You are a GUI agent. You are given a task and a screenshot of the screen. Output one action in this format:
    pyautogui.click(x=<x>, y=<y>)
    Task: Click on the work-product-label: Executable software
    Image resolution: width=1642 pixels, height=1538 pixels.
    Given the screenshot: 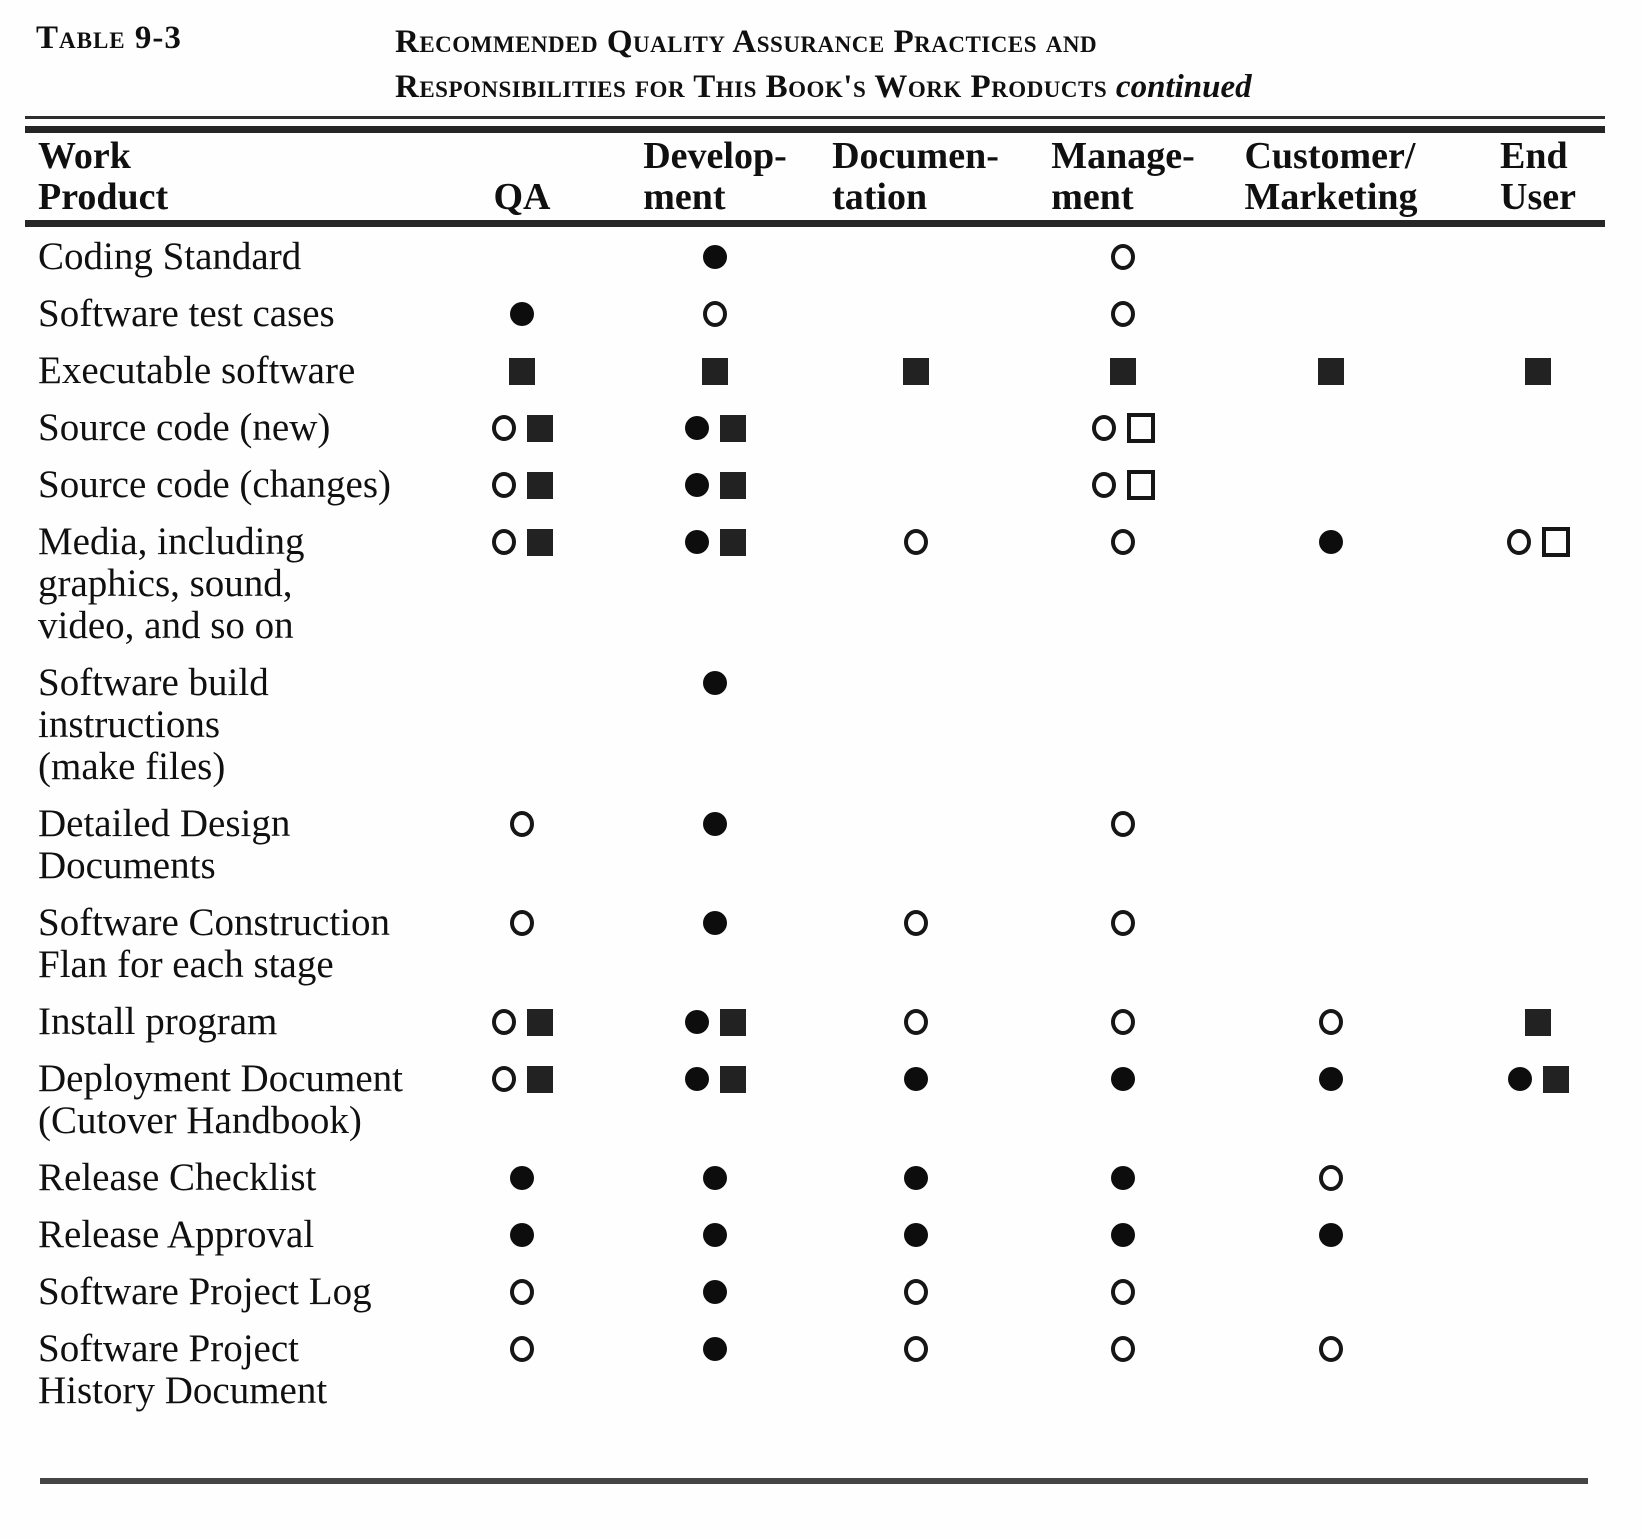 What is the action you would take?
    pyautogui.click(x=197, y=370)
    